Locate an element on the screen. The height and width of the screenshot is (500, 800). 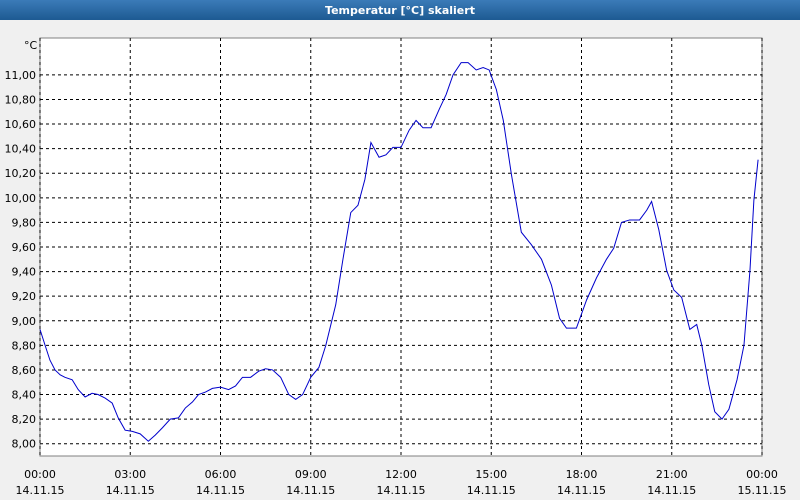
y-tick-label: 8,60 is located at coordinates (24, 370).